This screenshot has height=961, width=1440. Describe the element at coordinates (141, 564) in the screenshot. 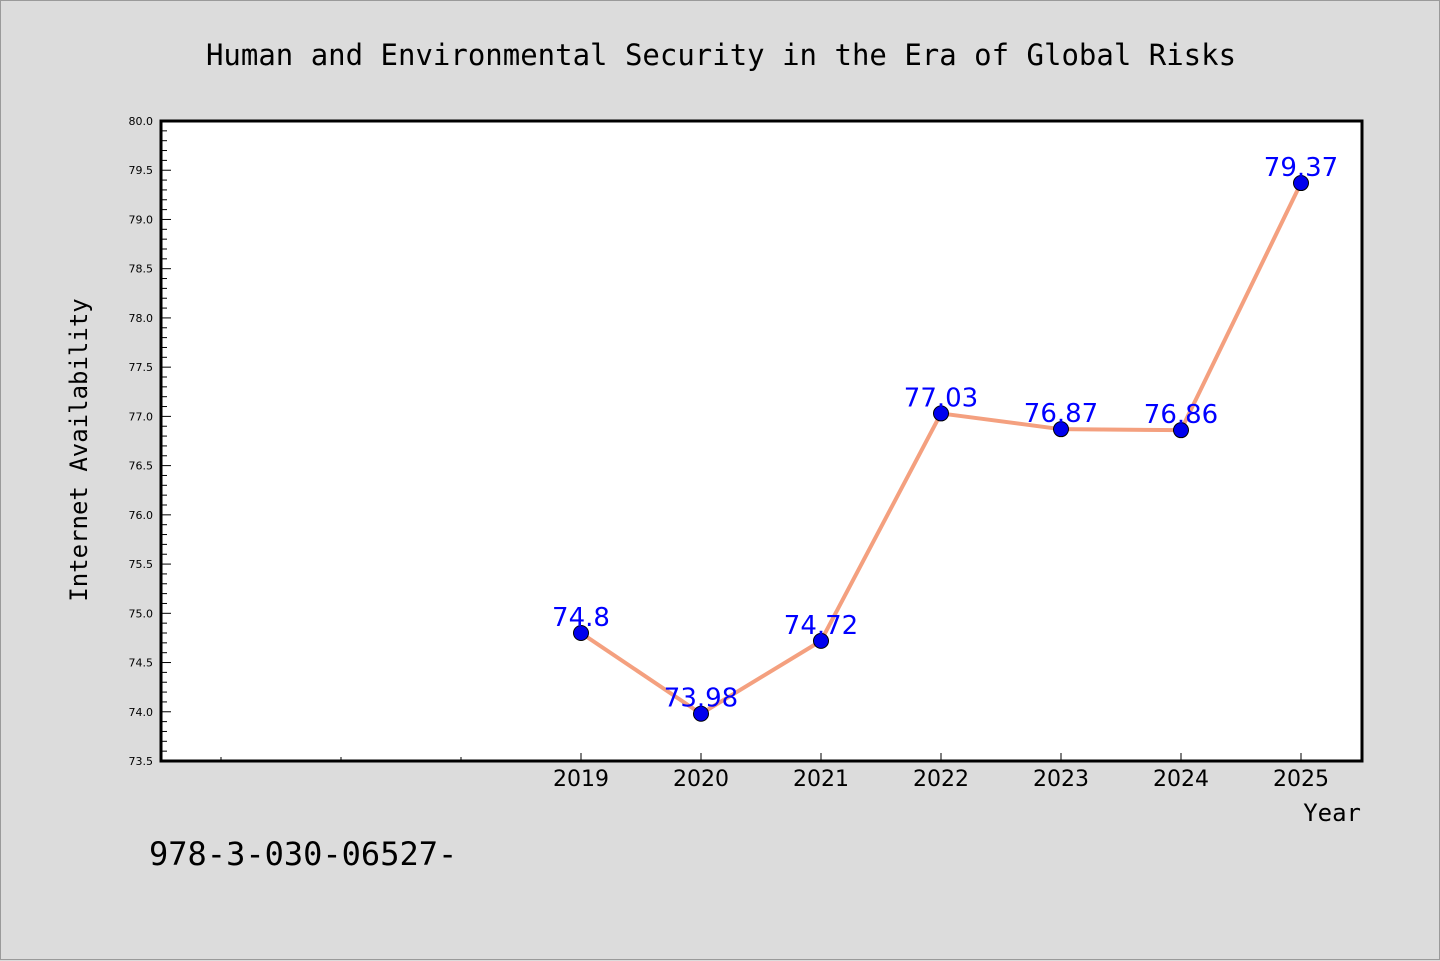

I see `y-tick-label: 75.5` at that location.